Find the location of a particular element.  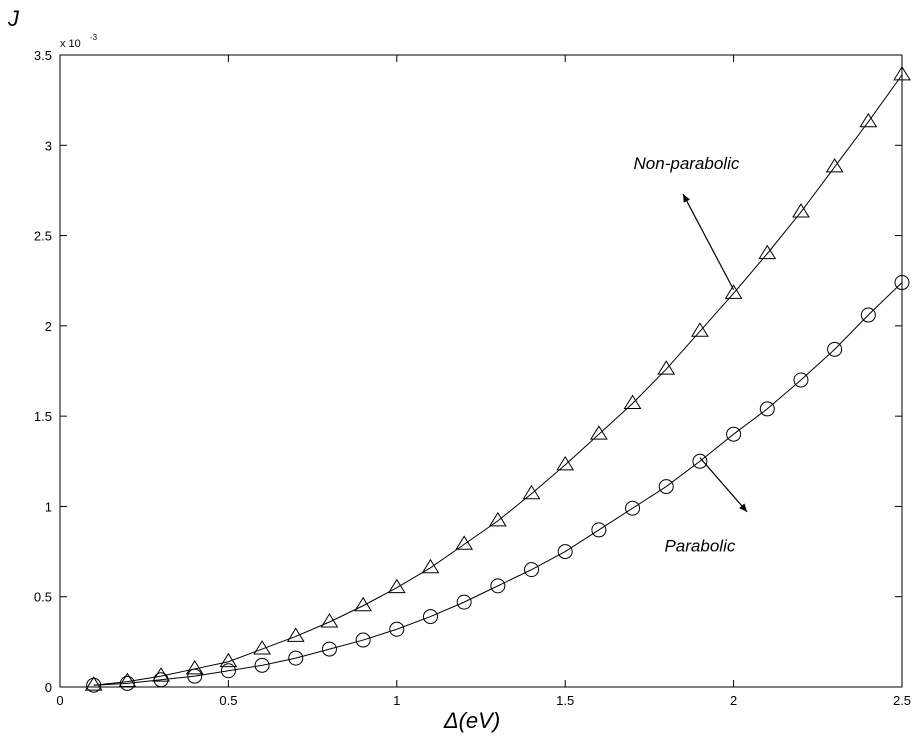

x-axis-title: Δ(eV) is located at coordinates (471, 720).